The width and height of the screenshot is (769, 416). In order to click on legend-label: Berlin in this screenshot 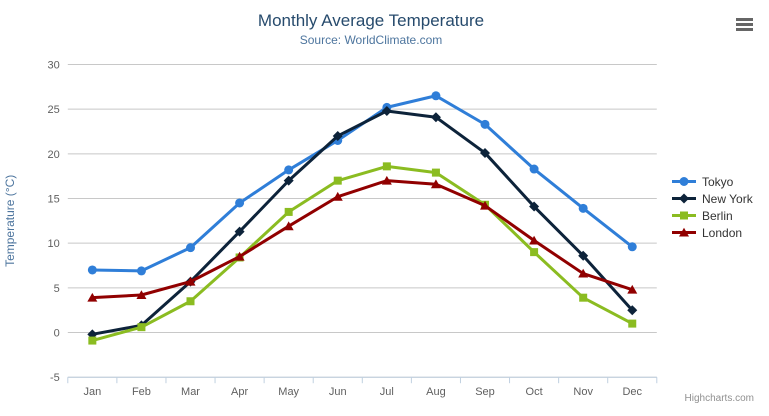, I will do `click(717, 215)`.